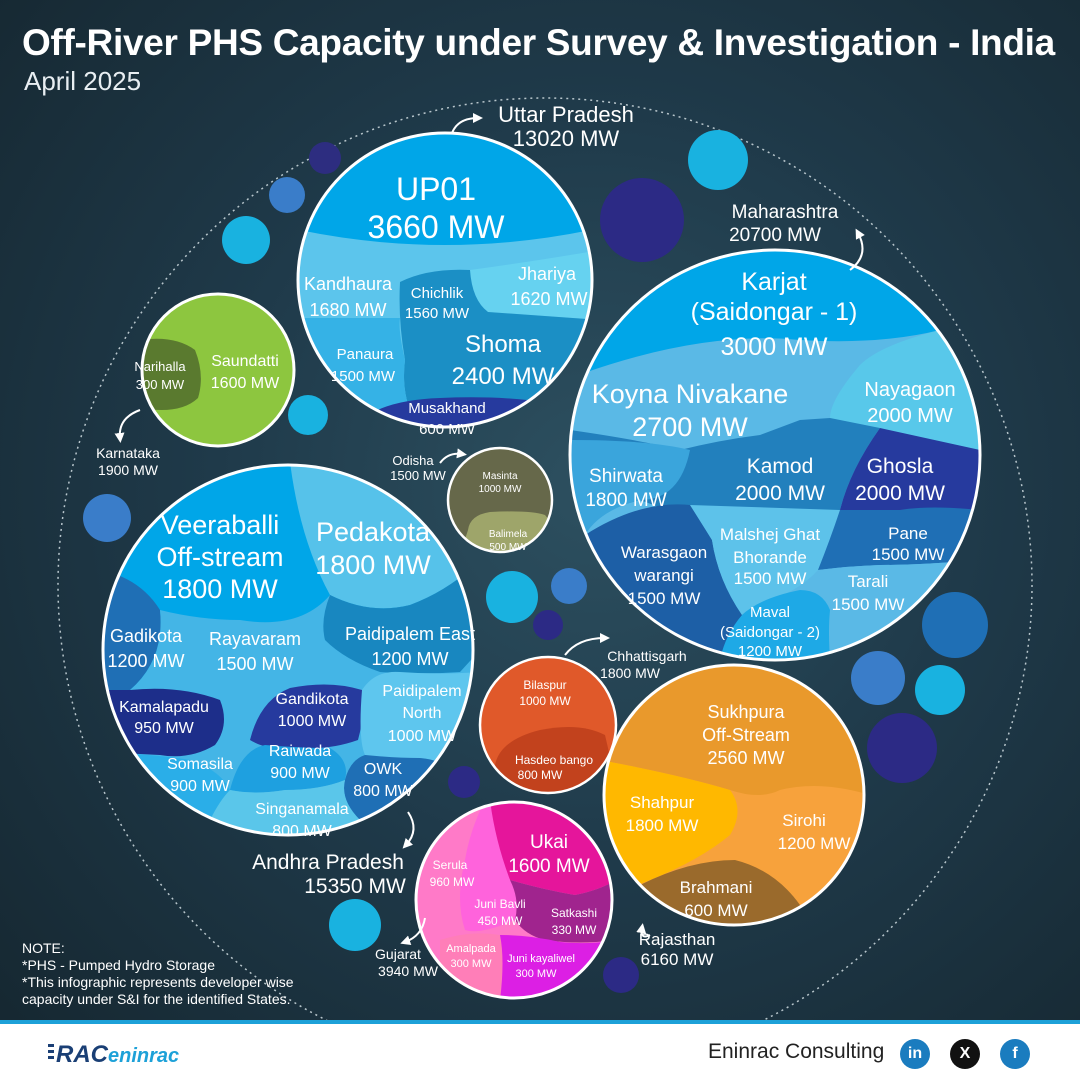 The height and width of the screenshot is (1080, 1080). I want to click on project-label: (Saidongar - 2), so click(770, 632).